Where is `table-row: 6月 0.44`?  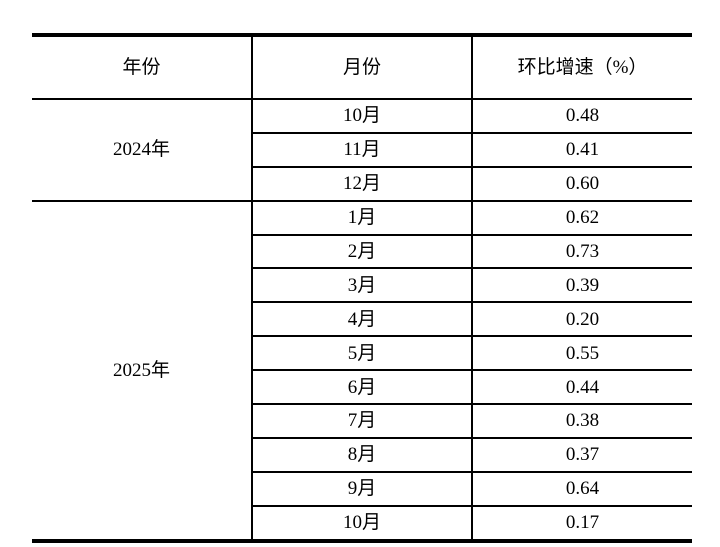
table-row: 6月 0.44 is located at coordinates (362, 388).